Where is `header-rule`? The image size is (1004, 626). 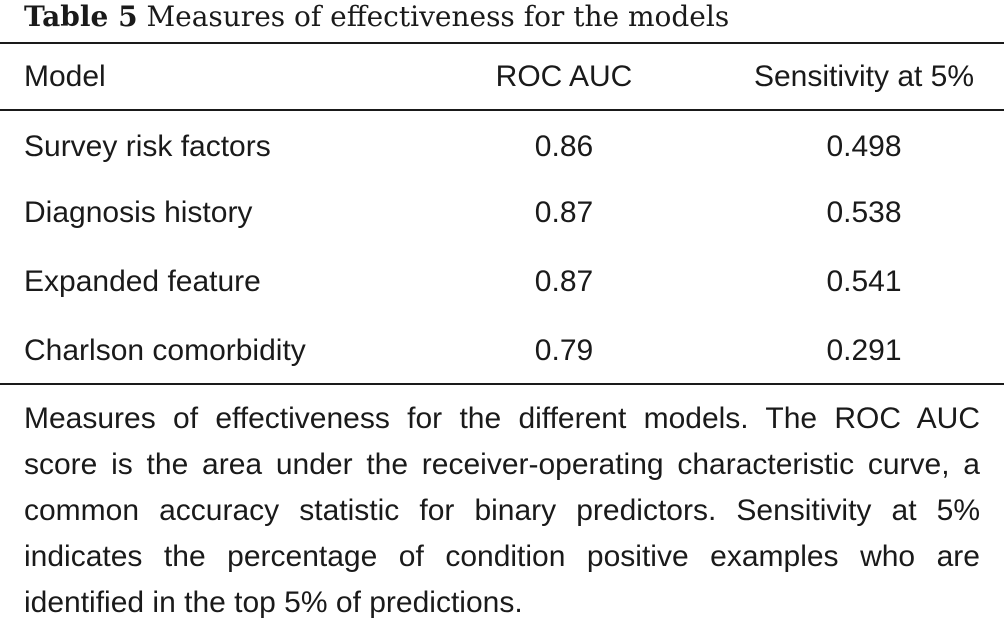
header-rule is located at coordinates (502, 110).